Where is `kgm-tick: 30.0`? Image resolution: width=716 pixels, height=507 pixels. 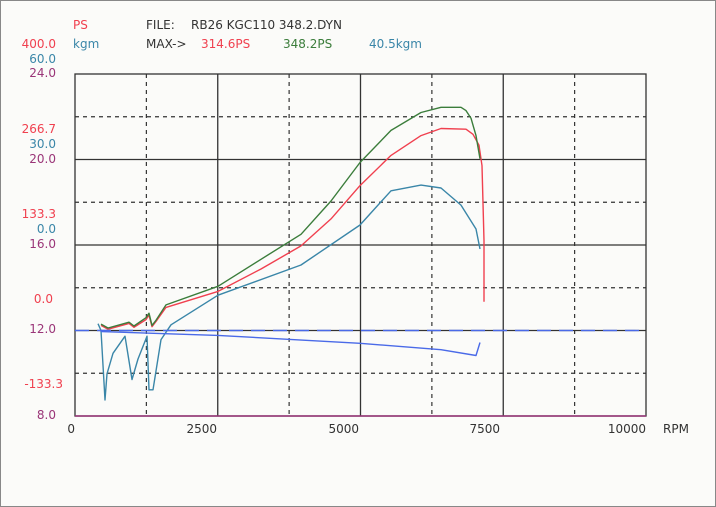 kgm-tick: 30.0 is located at coordinates (42, 144).